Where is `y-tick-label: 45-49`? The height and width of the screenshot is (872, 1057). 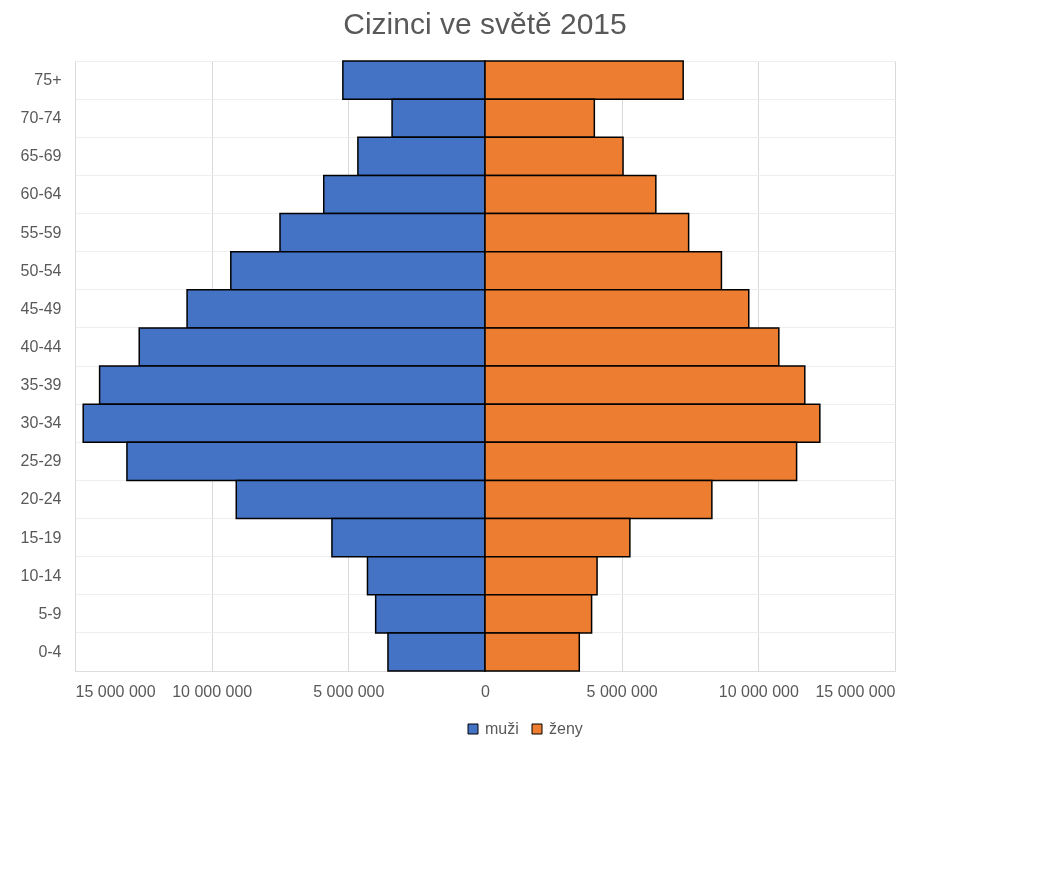
y-tick-label: 45-49 is located at coordinates (41, 308).